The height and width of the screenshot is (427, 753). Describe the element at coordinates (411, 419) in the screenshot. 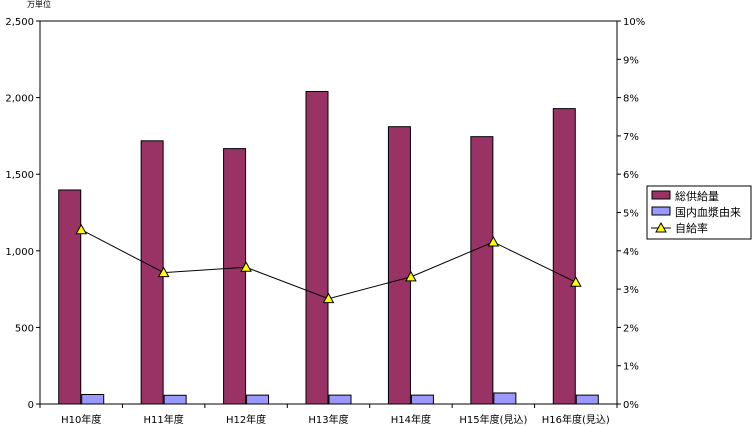

I see `x-axis-tick-label: H14年度` at that location.